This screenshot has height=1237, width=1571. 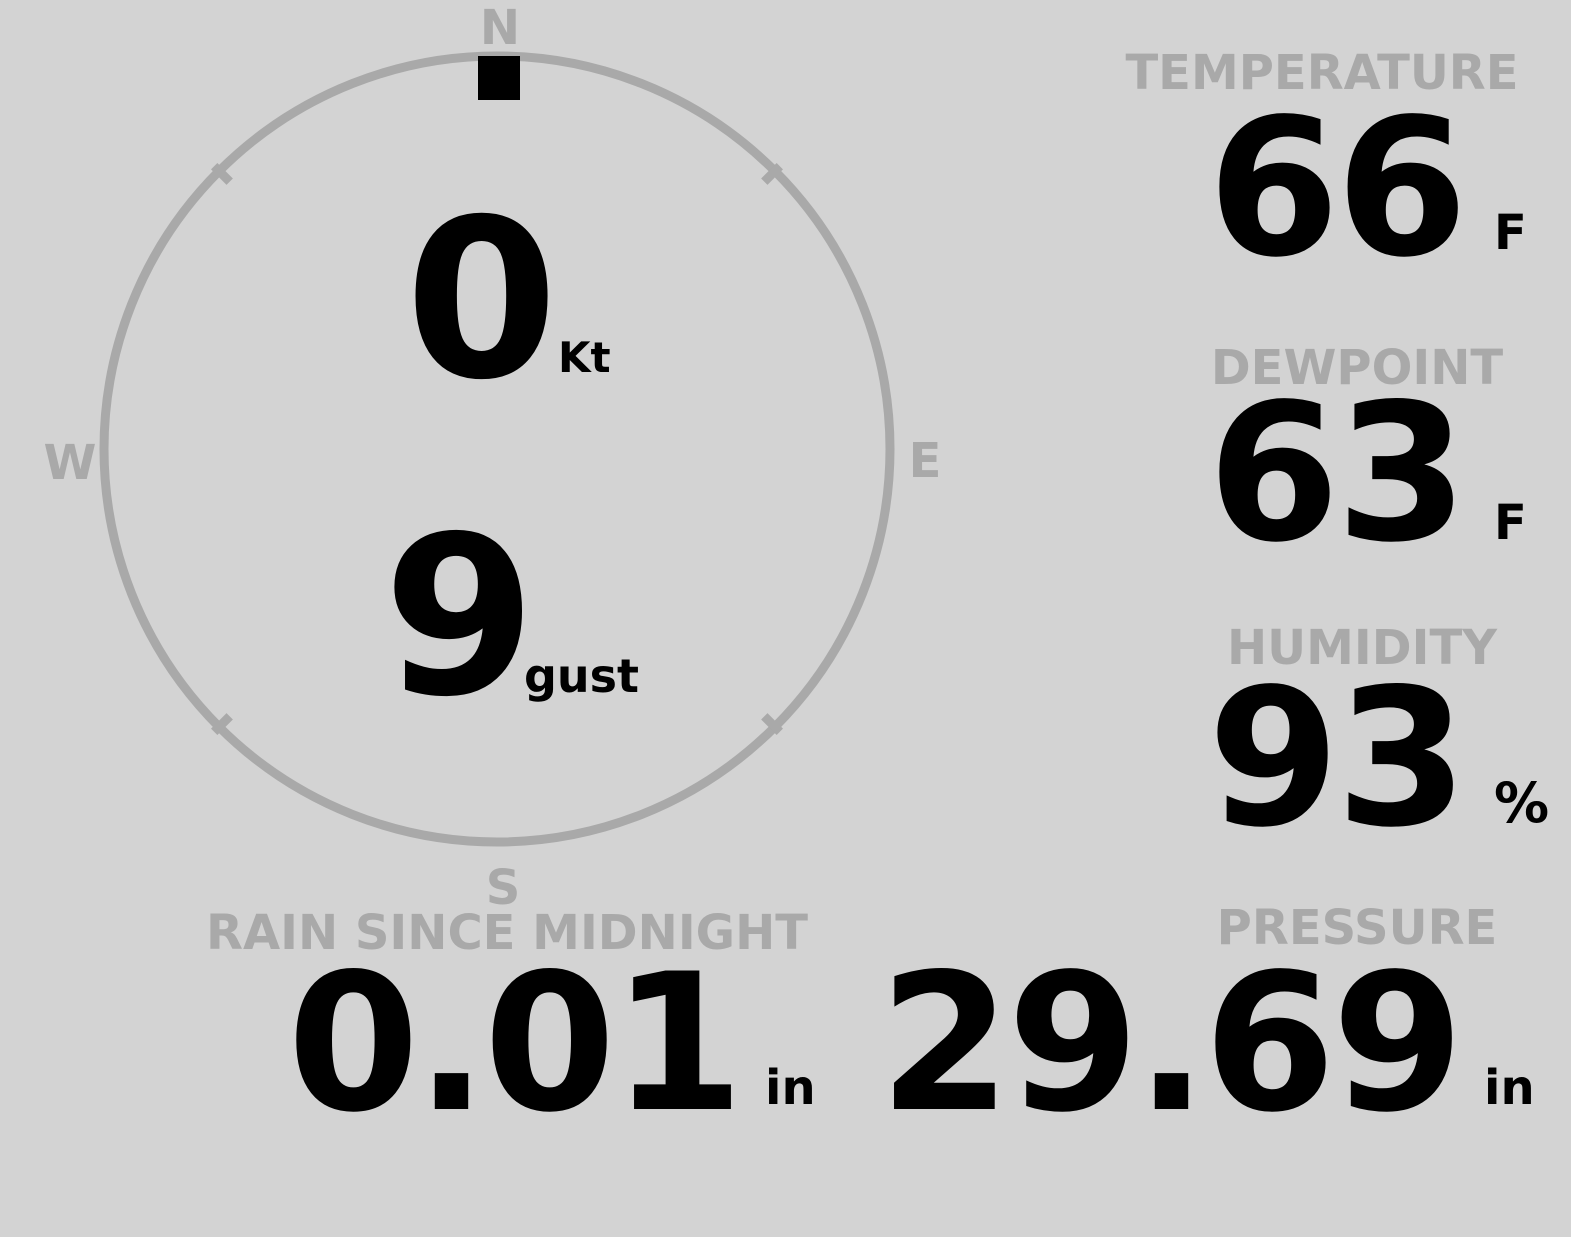 I want to click on humidity-unit: %, so click(x=1522, y=803).